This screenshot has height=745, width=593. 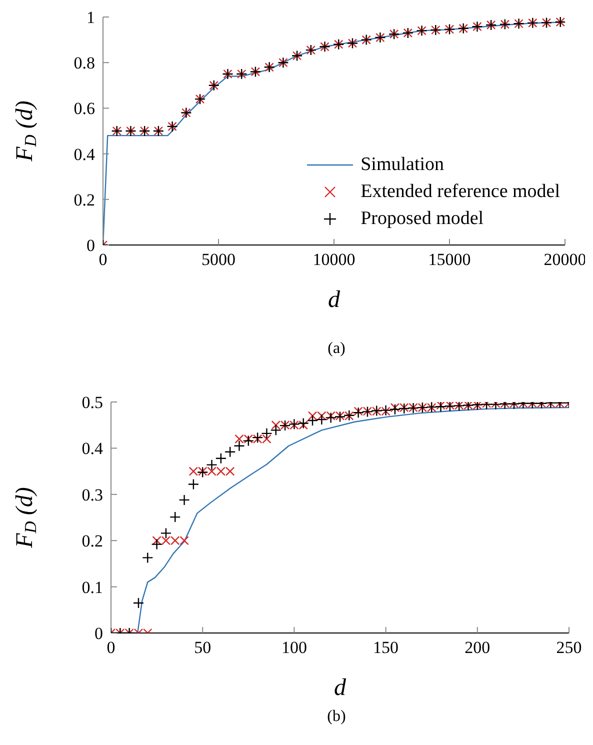 What do you see at coordinates (111, 648) in the screenshot?
I see `x-tick-label: 0` at bounding box center [111, 648].